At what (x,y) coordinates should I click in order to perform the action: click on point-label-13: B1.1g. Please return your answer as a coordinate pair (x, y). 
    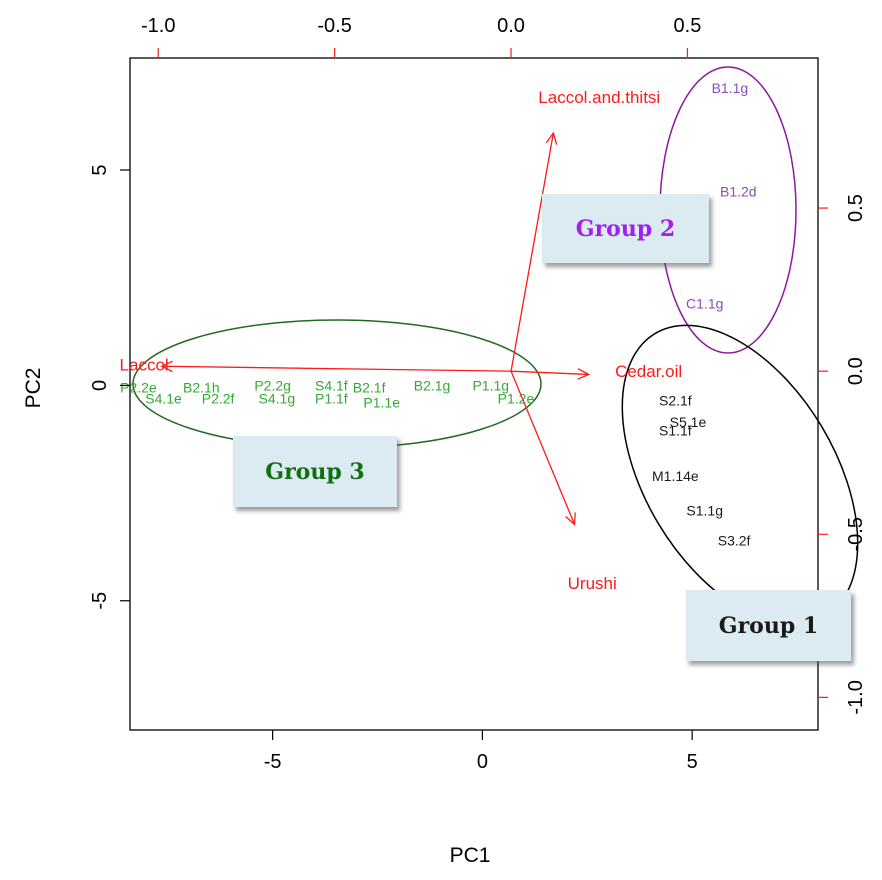
    Looking at the image, I should click on (730, 88).